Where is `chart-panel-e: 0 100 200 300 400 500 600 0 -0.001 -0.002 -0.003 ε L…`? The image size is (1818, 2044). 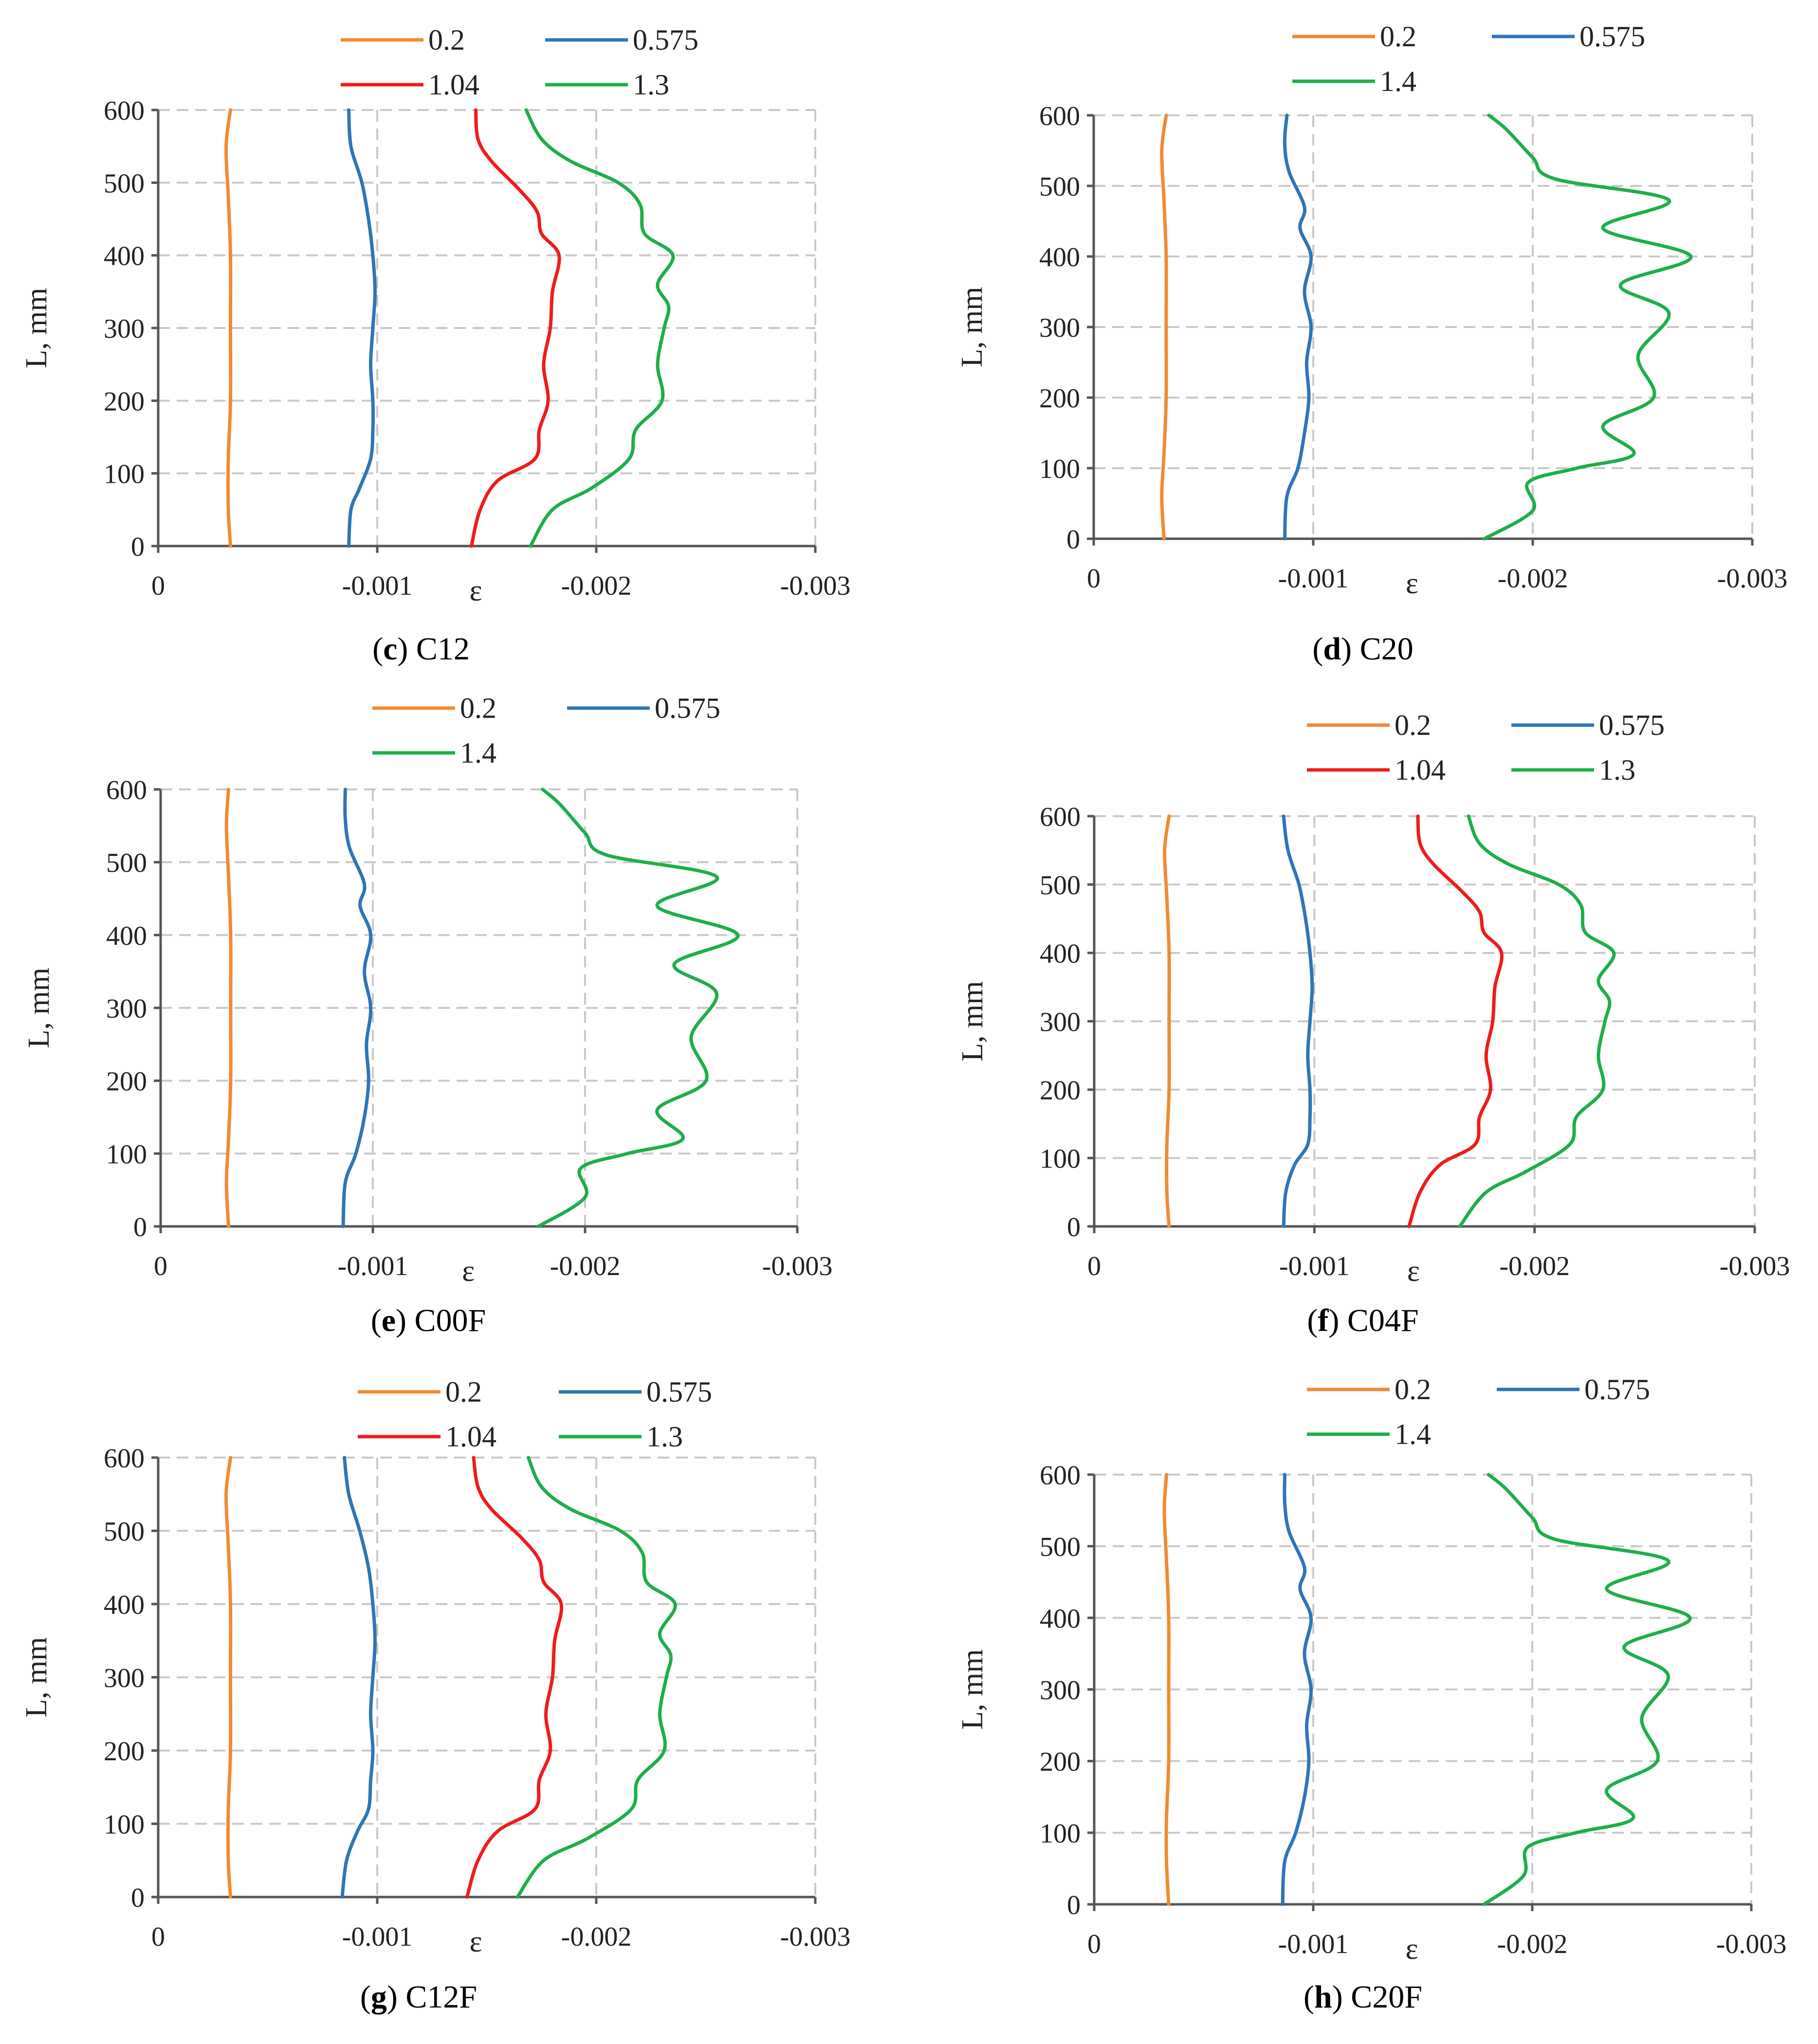 chart-panel-e: 0 100 200 300 400 500 600 0 -0.001 -0.002 -0.003 ε L… is located at coordinates (427, 1015).